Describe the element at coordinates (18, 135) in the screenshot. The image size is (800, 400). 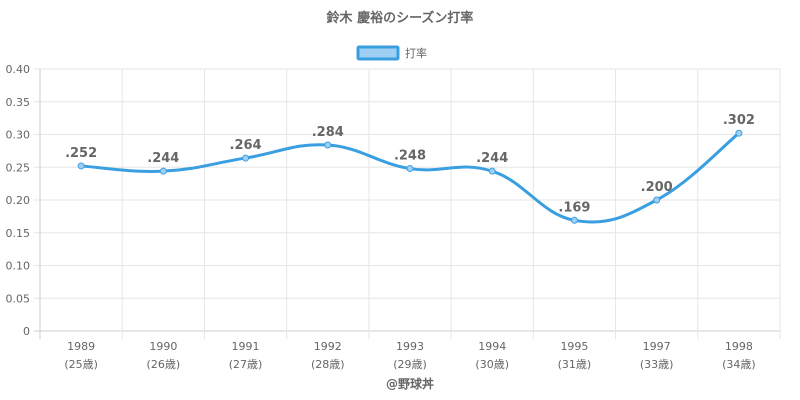
I see `y-tick-label: 0.30` at that location.